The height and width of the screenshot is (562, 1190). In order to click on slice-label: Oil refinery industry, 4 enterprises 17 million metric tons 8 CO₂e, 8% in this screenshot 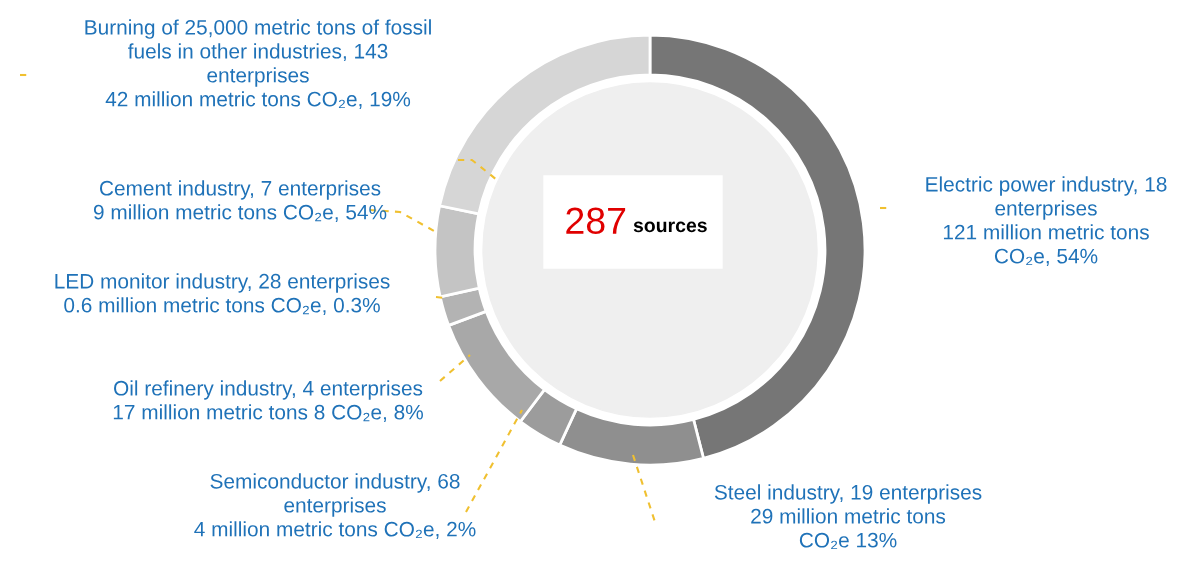, I will do `click(268, 401)`.